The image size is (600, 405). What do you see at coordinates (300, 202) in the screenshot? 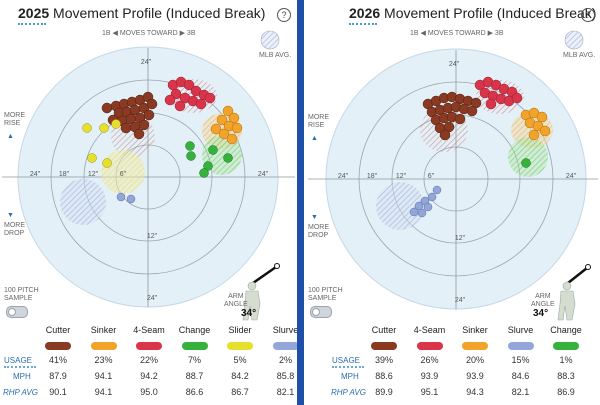
I see `panel-divider` at bounding box center [300, 202].